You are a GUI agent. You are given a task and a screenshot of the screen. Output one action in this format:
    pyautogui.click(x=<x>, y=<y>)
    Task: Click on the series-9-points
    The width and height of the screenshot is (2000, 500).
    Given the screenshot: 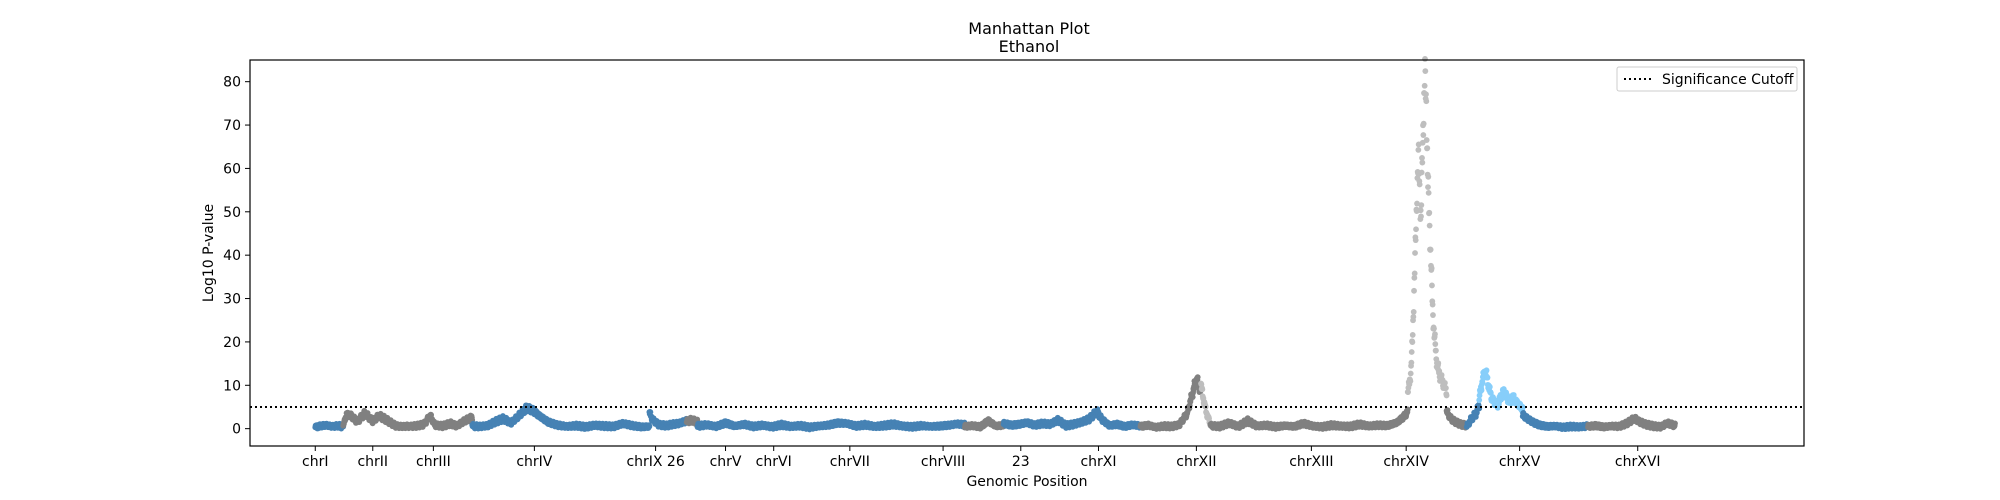 What is the action you would take?
    pyautogui.click(x=1170, y=403)
    